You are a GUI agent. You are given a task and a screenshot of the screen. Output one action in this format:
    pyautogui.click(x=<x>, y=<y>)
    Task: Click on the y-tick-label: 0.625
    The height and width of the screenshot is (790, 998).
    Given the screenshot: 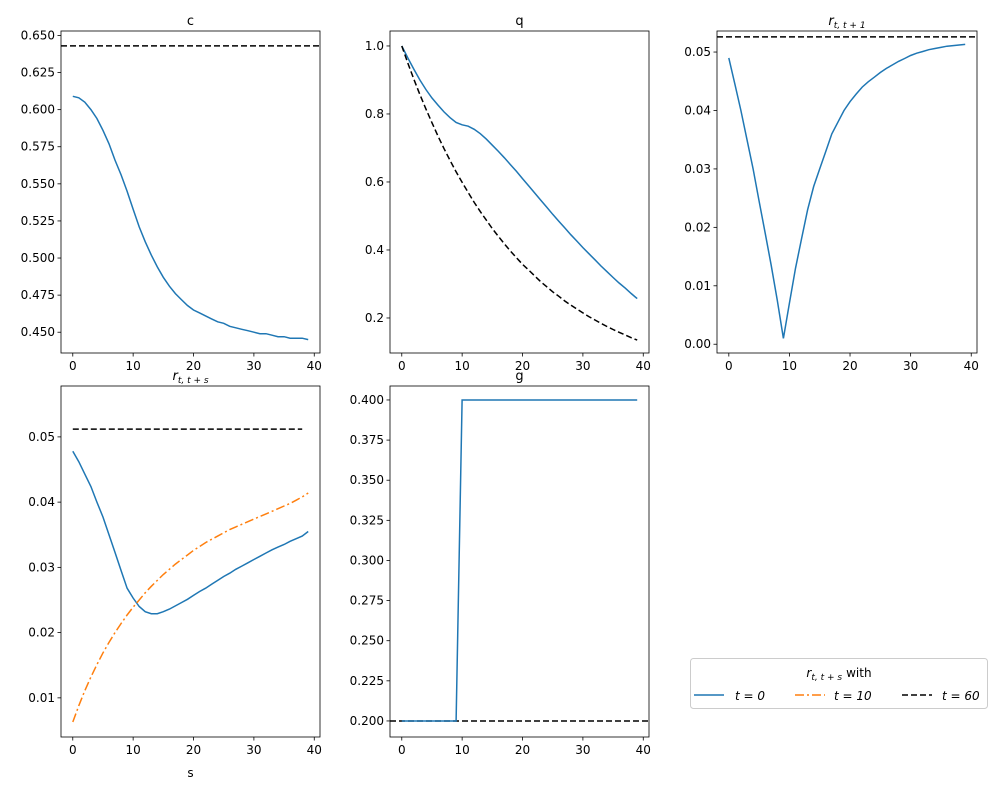 What is the action you would take?
    pyautogui.click(x=38, y=73)
    